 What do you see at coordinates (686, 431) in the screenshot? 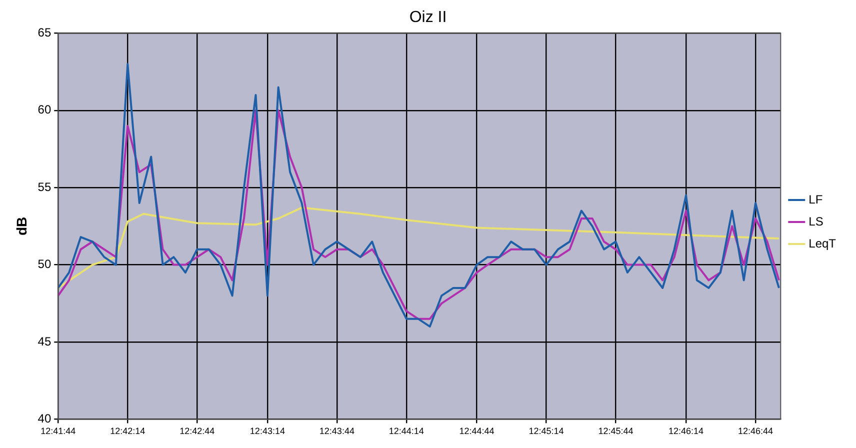
I see `x-tick-label: 12:46:14` at bounding box center [686, 431].